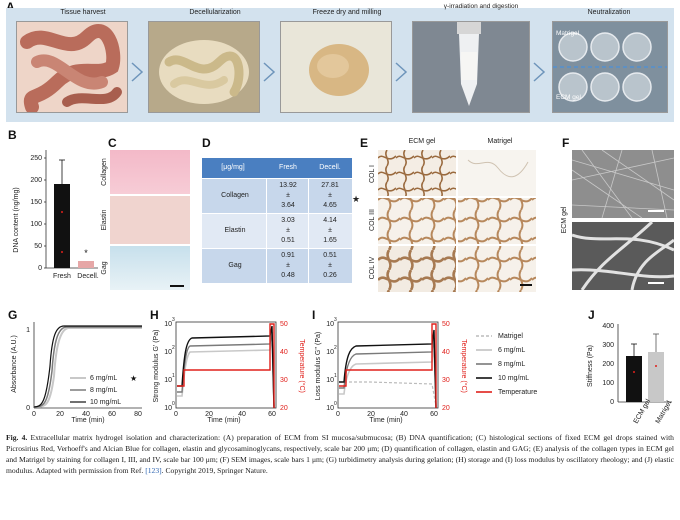 The width and height of the screenshot is (680, 520). I want to click on wellplate-illustration, so click(610, 67).